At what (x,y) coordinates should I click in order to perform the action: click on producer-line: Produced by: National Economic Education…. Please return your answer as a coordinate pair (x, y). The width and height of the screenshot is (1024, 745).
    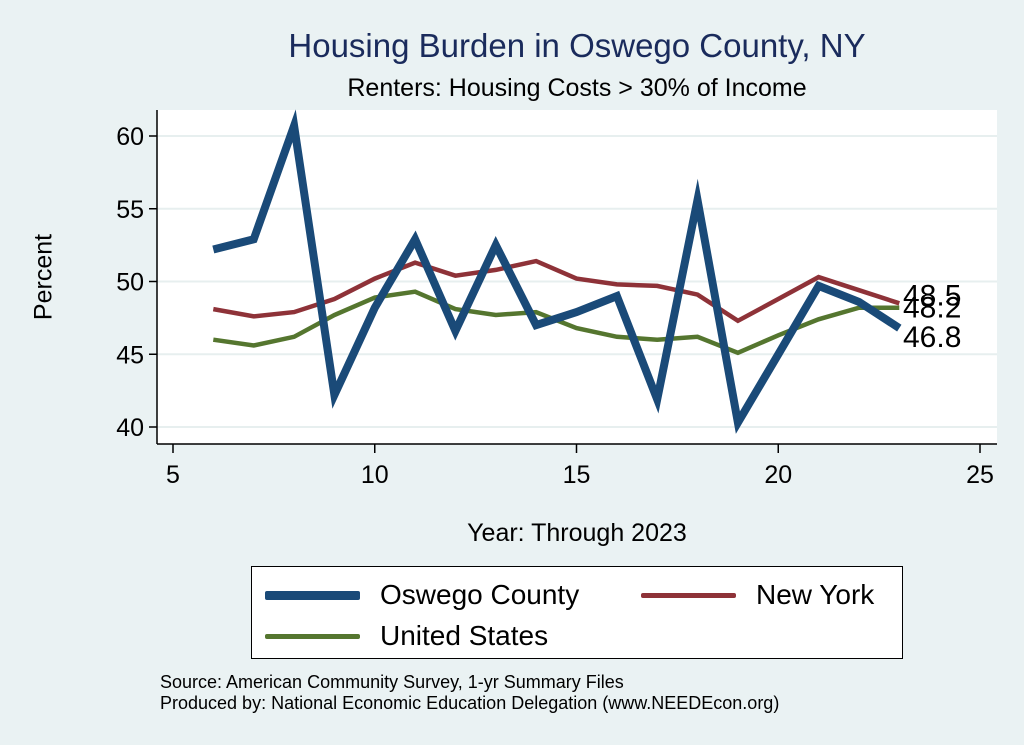
    Looking at the image, I should click on (470, 703).